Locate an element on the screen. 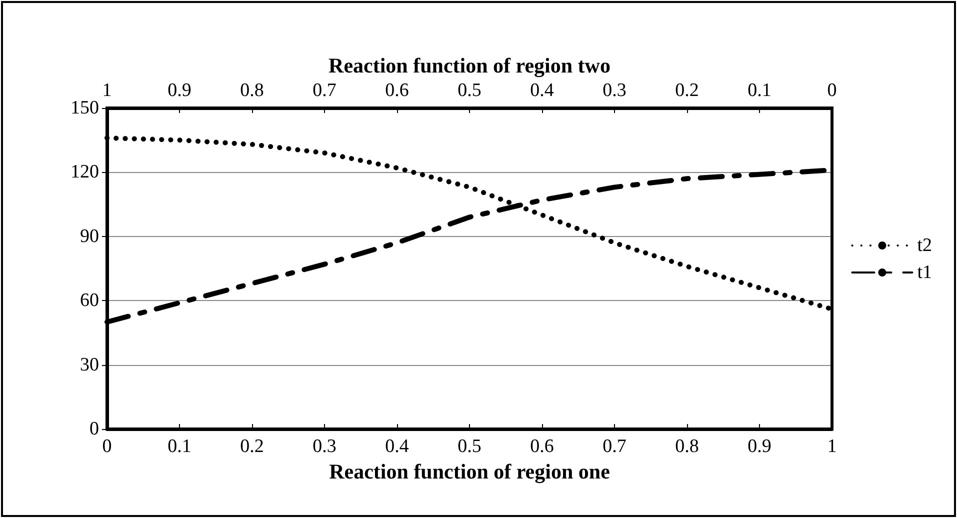 The height and width of the screenshot is (518, 957). x2-axis-title: Reaction function of region two is located at coordinates (469, 66).